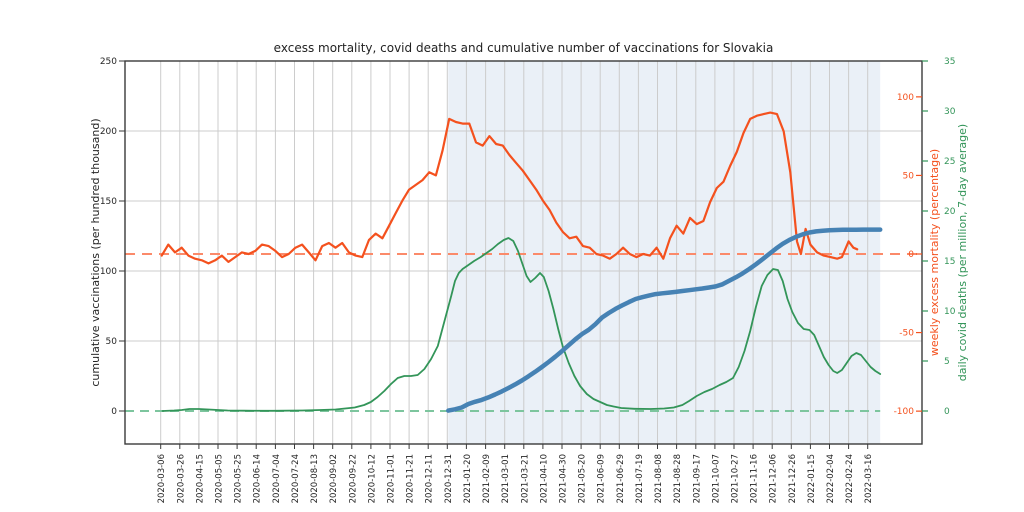 The width and height of the screenshot is (1024, 512). What do you see at coordinates (372, 478) in the screenshot?
I see `x-tick-label: 2020-10-12` at bounding box center [372, 478].